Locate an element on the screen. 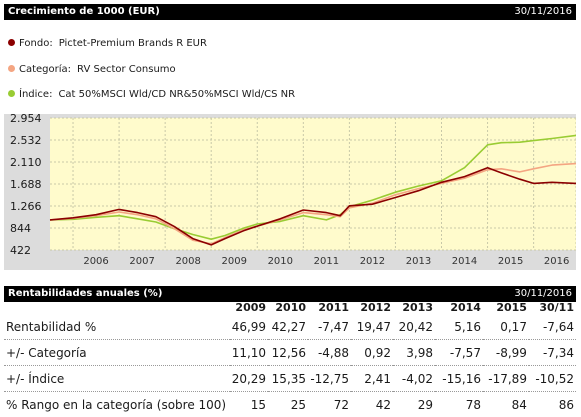  legend-category-key: Categoría: is located at coordinates (45, 69).